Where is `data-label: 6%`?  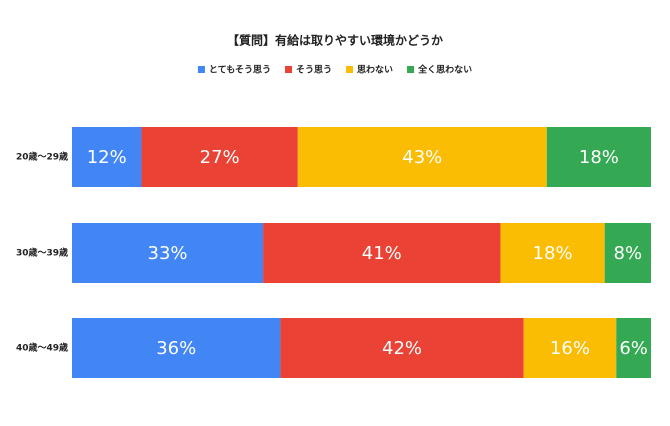
data-label: 6% is located at coordinates (633, 348).